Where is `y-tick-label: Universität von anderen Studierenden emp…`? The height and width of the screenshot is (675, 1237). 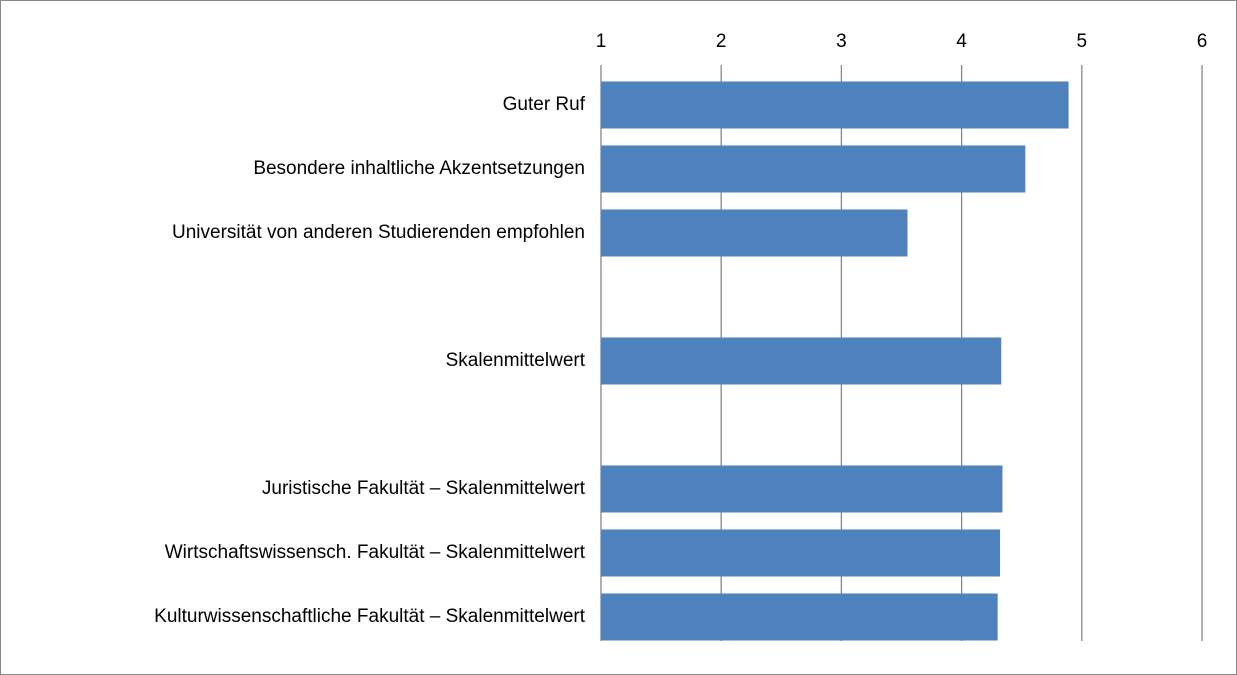 y-tick-label: Universität von anderen Studierenden emp… is located at coordinates (378, 232).